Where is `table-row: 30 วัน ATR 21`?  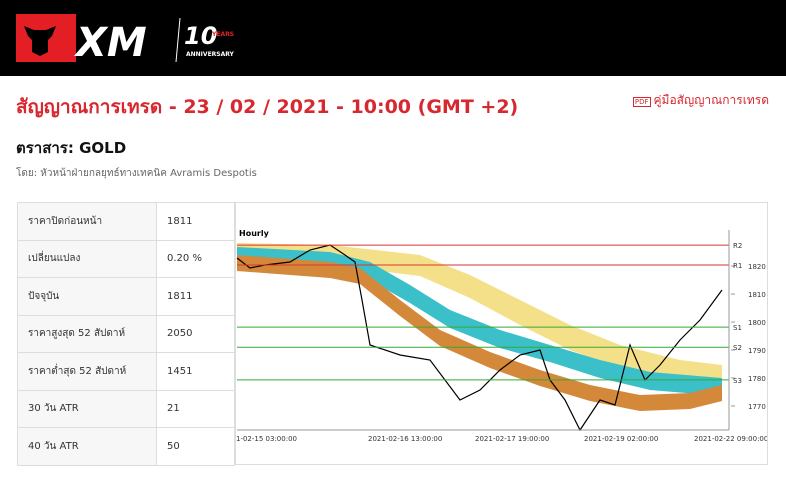
table-row: 30 วัน ATR 21 is located at coordinates (126, 408).